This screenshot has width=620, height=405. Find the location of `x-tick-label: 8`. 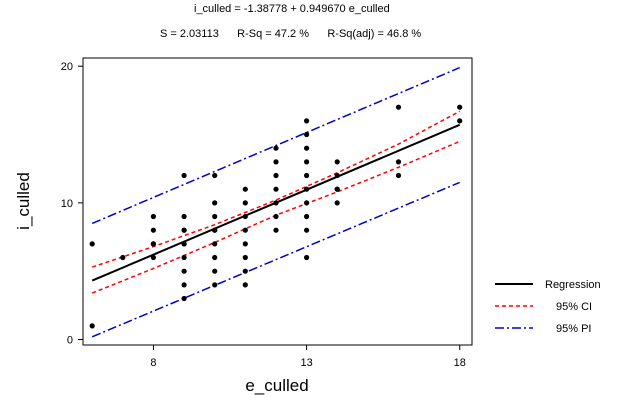

x-tick-label: 8 is located at coordinates (153, 363).